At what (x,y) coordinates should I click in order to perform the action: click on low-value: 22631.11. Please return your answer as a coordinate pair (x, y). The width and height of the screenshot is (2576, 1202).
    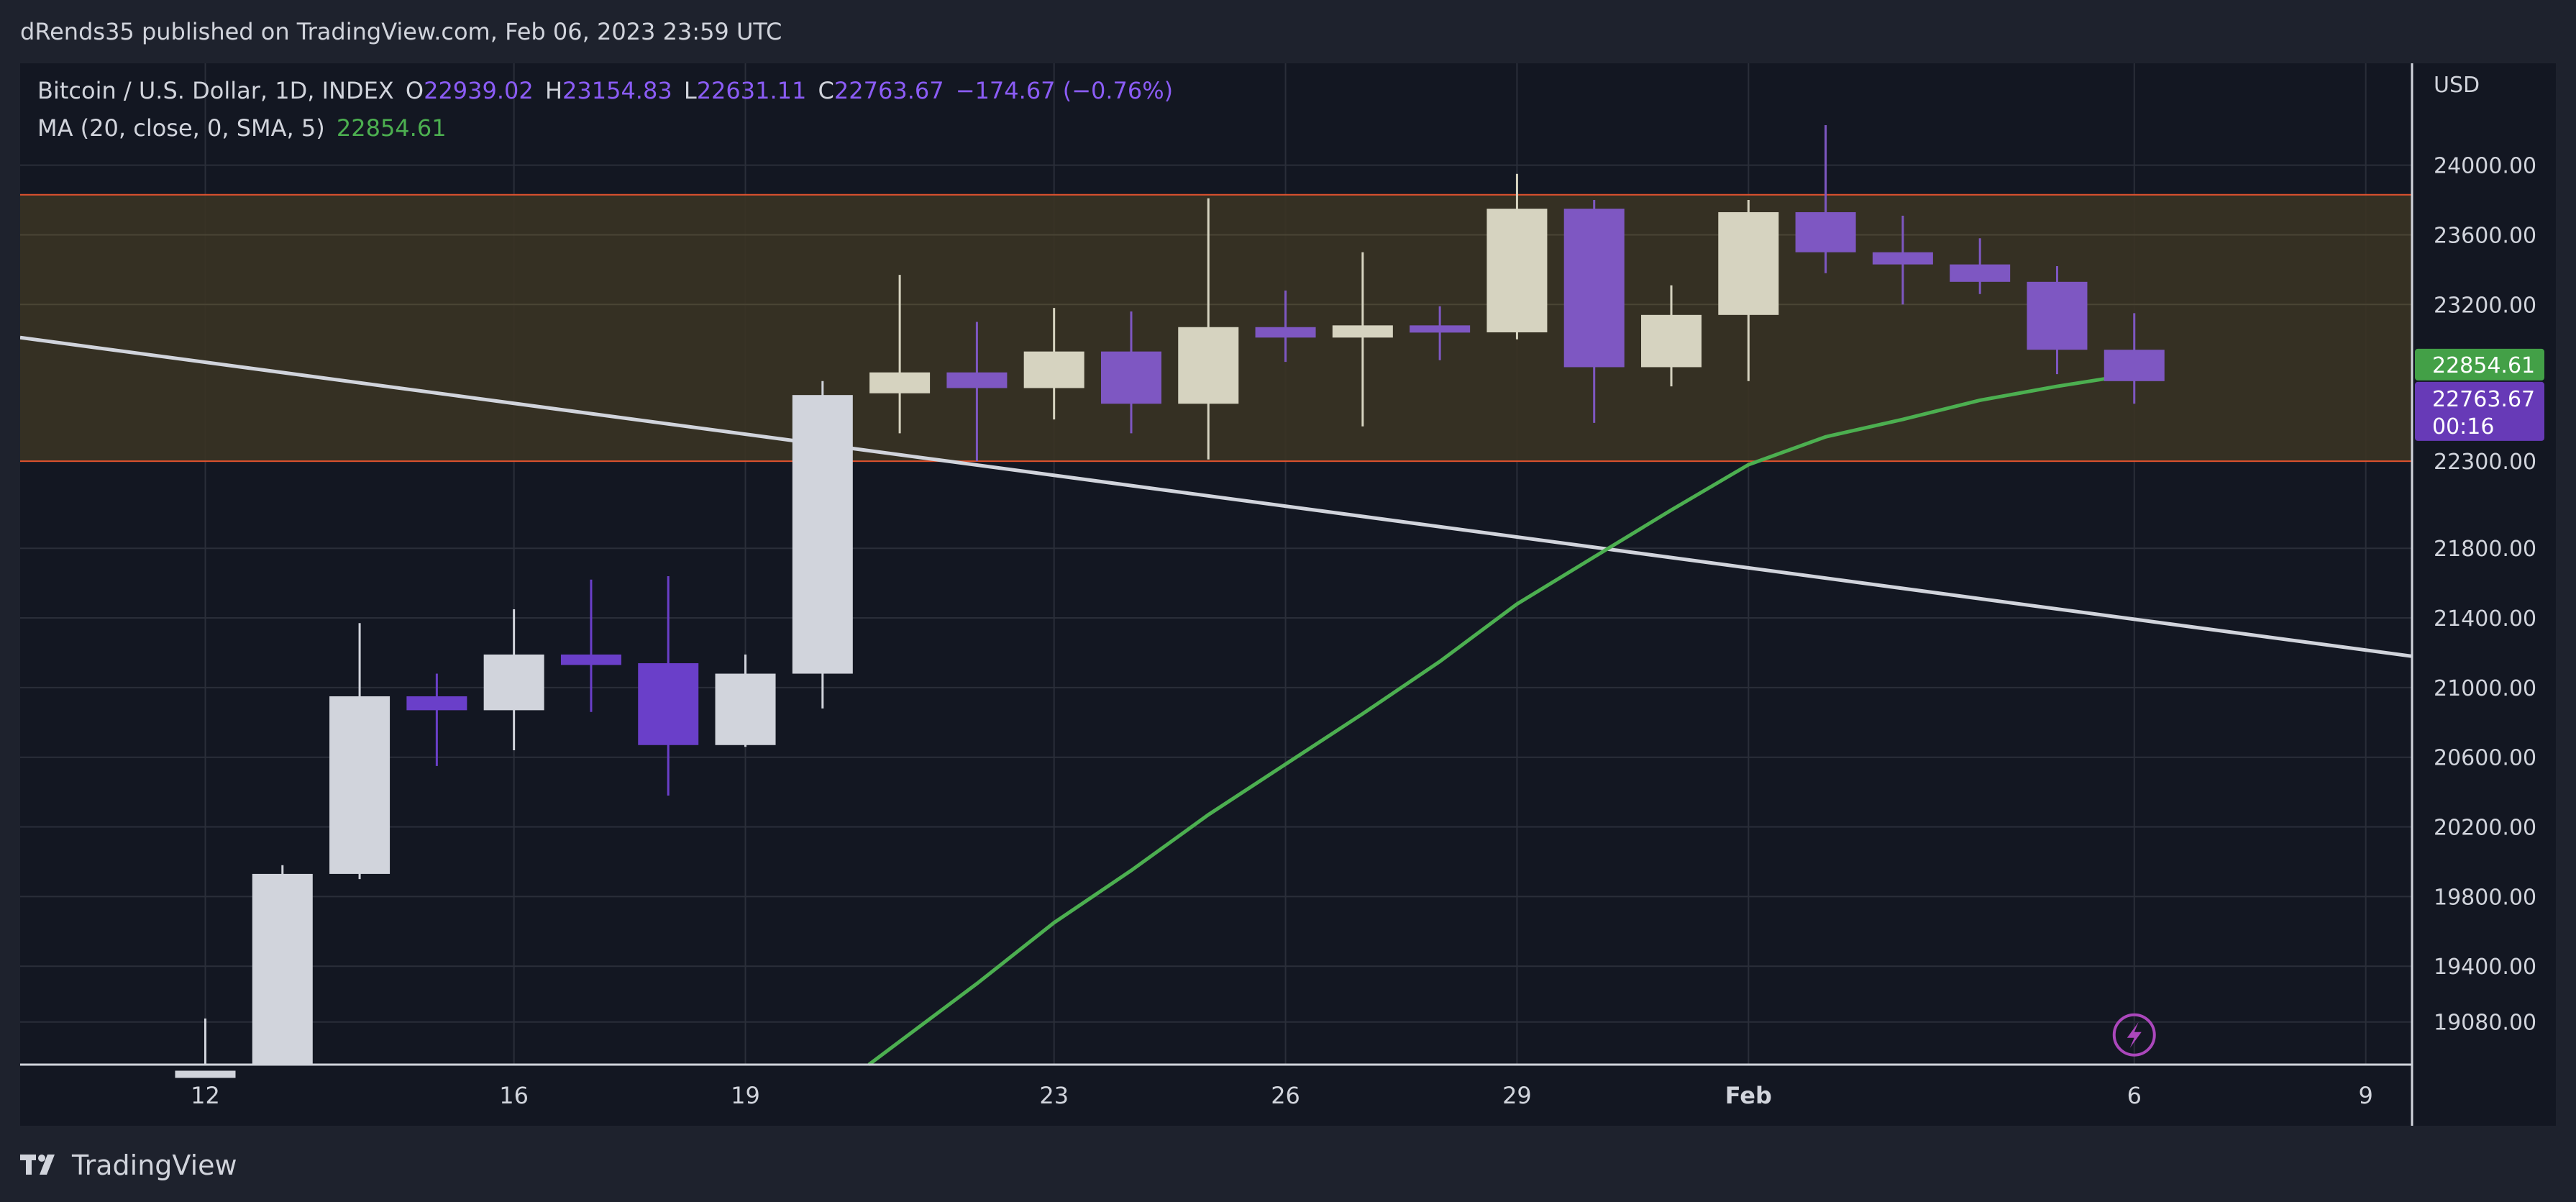
    Looking at the image, I should click on (752, 91).